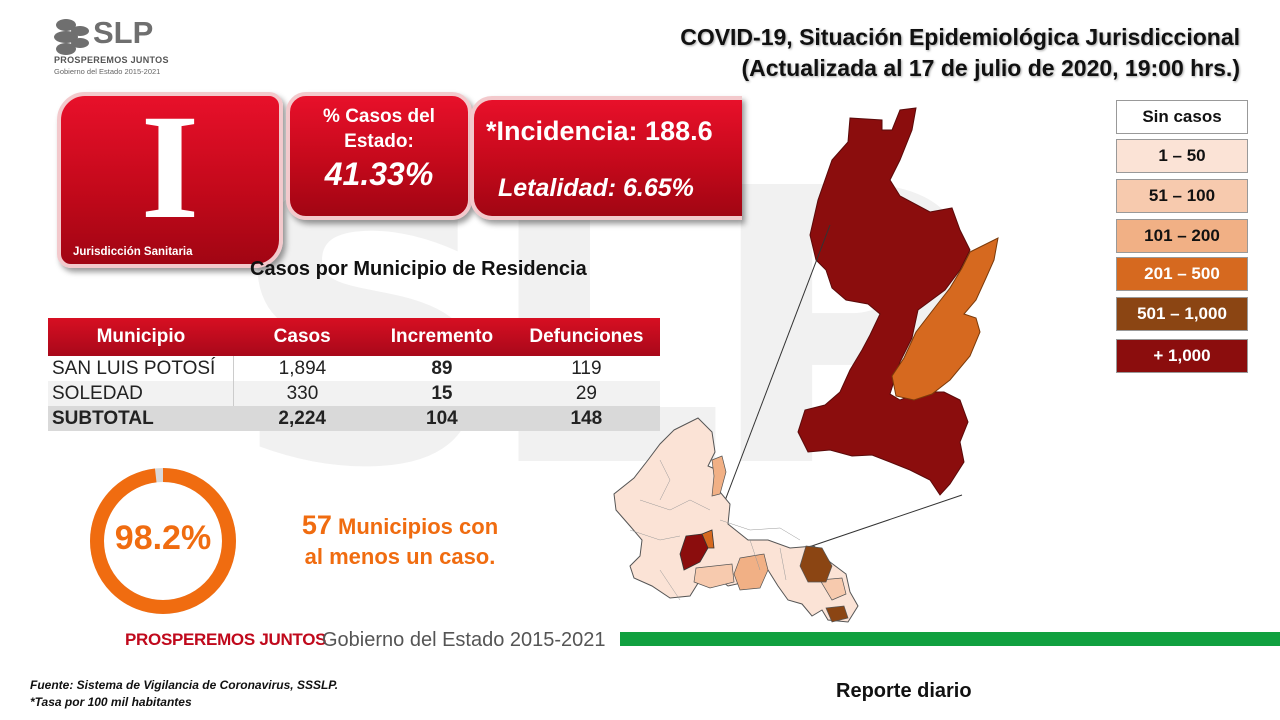 The height and width of the screenshot is (720, 1280). I want to click on map-soledad, so click(945, 319).